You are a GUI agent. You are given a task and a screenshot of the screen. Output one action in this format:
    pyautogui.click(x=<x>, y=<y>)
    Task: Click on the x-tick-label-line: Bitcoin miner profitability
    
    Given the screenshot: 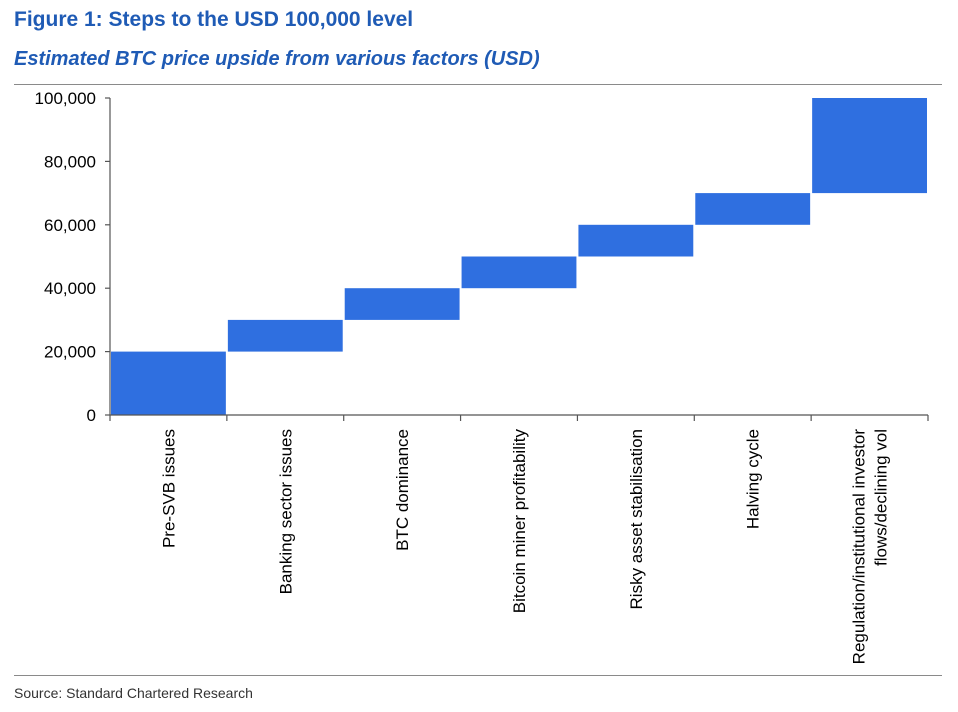 What is the action you would take?
    pyautogui.click(x=519, y=521)
    